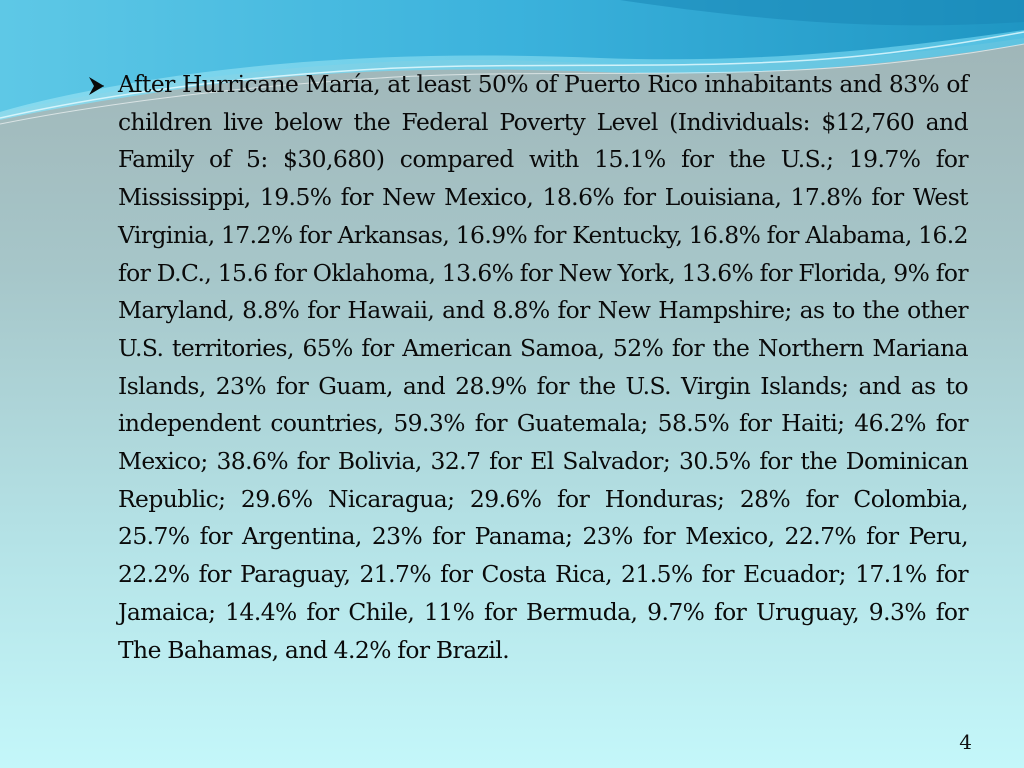  I want to click on slide-number: 4, so click(965, 742).